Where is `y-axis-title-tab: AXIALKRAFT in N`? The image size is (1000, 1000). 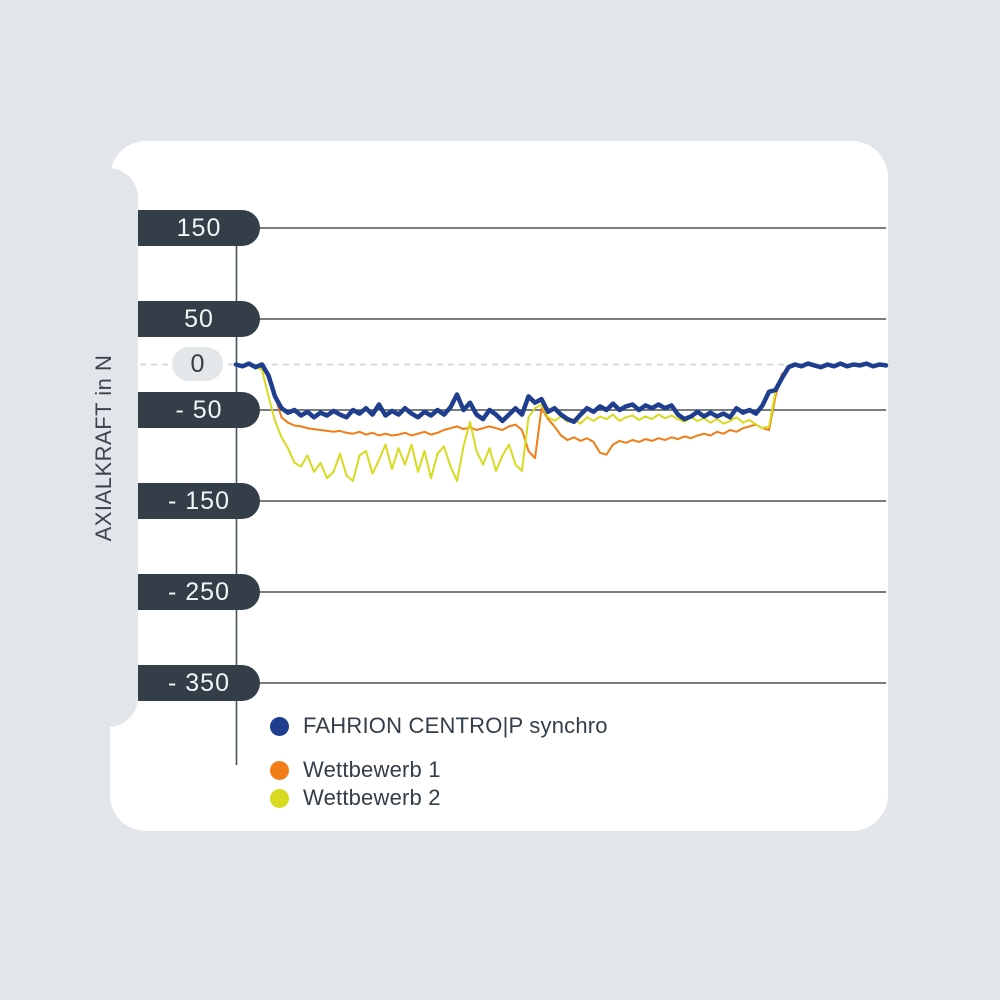
y-axis-title-tab: AXIALKRAFT in N is located at coordinates (104, 447).